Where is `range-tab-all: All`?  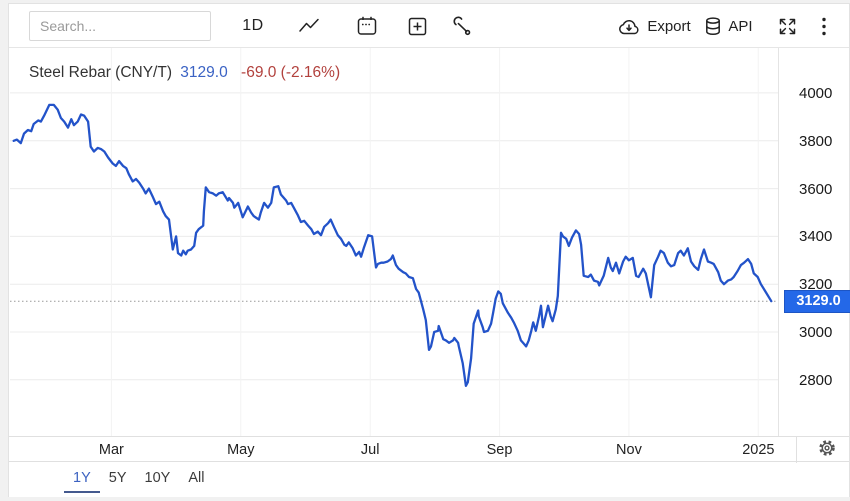
range-tab-all: All is located at coordinates (196, 478).